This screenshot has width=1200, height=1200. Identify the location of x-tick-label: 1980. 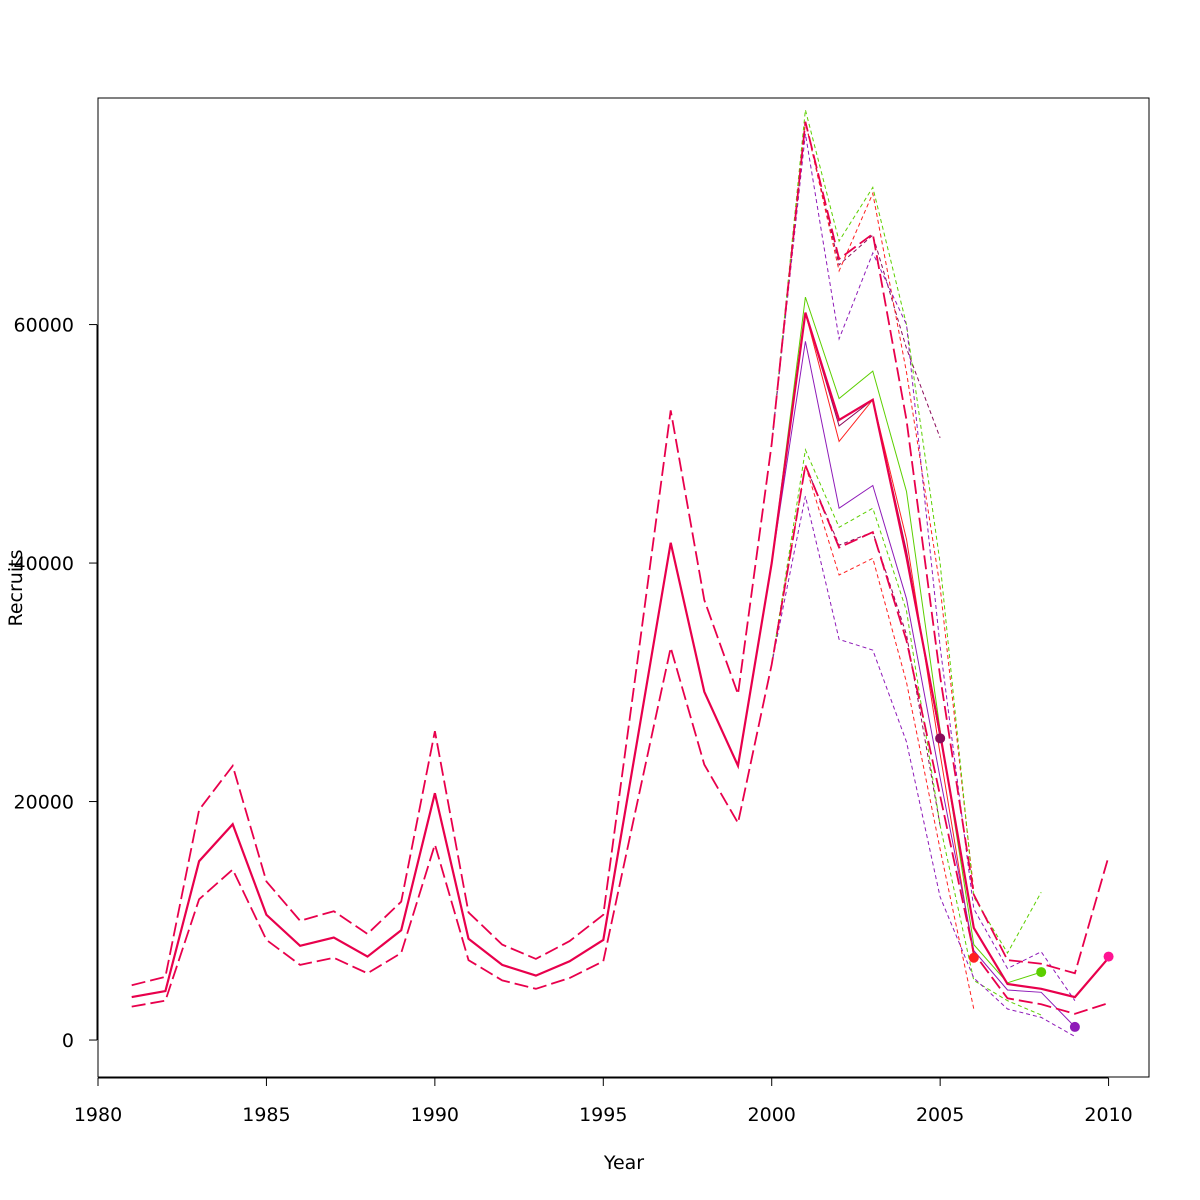
(98, 1115).